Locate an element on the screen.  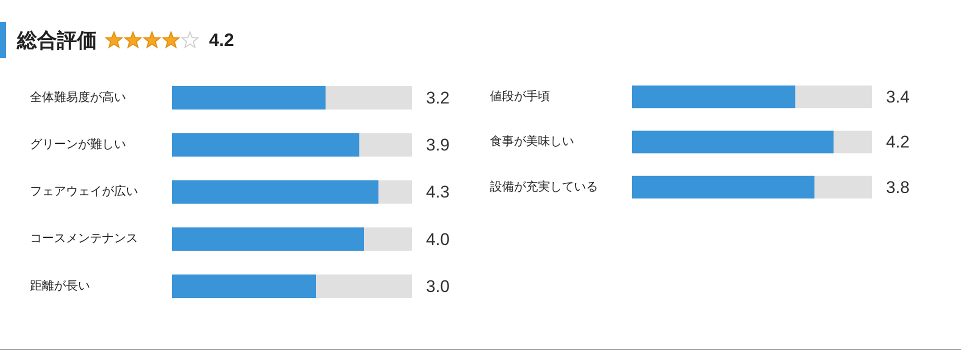
y-tick-label: フェアウェイが広い is located at coordinates (84, 191).